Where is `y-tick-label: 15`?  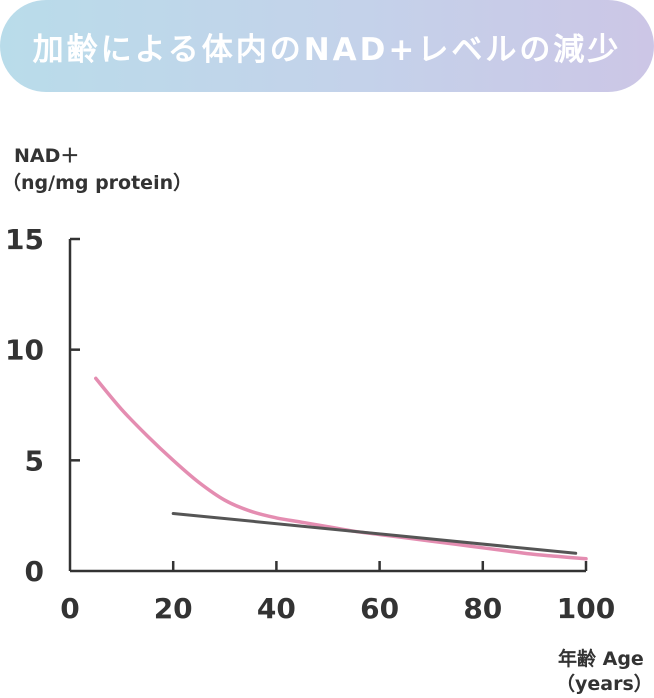
y-tick-label: 15 is located at coordinates (24, 239).